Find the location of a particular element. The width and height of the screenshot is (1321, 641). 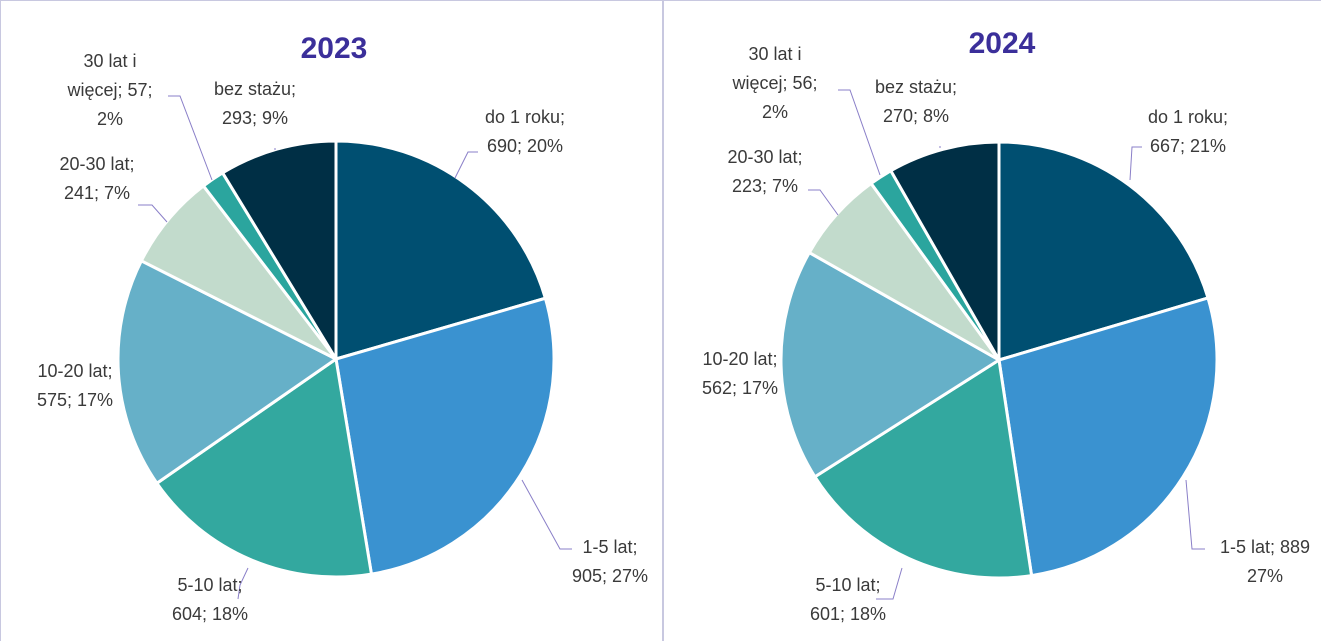

data-label: 667; 21% is located at coordinates (1188, 146).